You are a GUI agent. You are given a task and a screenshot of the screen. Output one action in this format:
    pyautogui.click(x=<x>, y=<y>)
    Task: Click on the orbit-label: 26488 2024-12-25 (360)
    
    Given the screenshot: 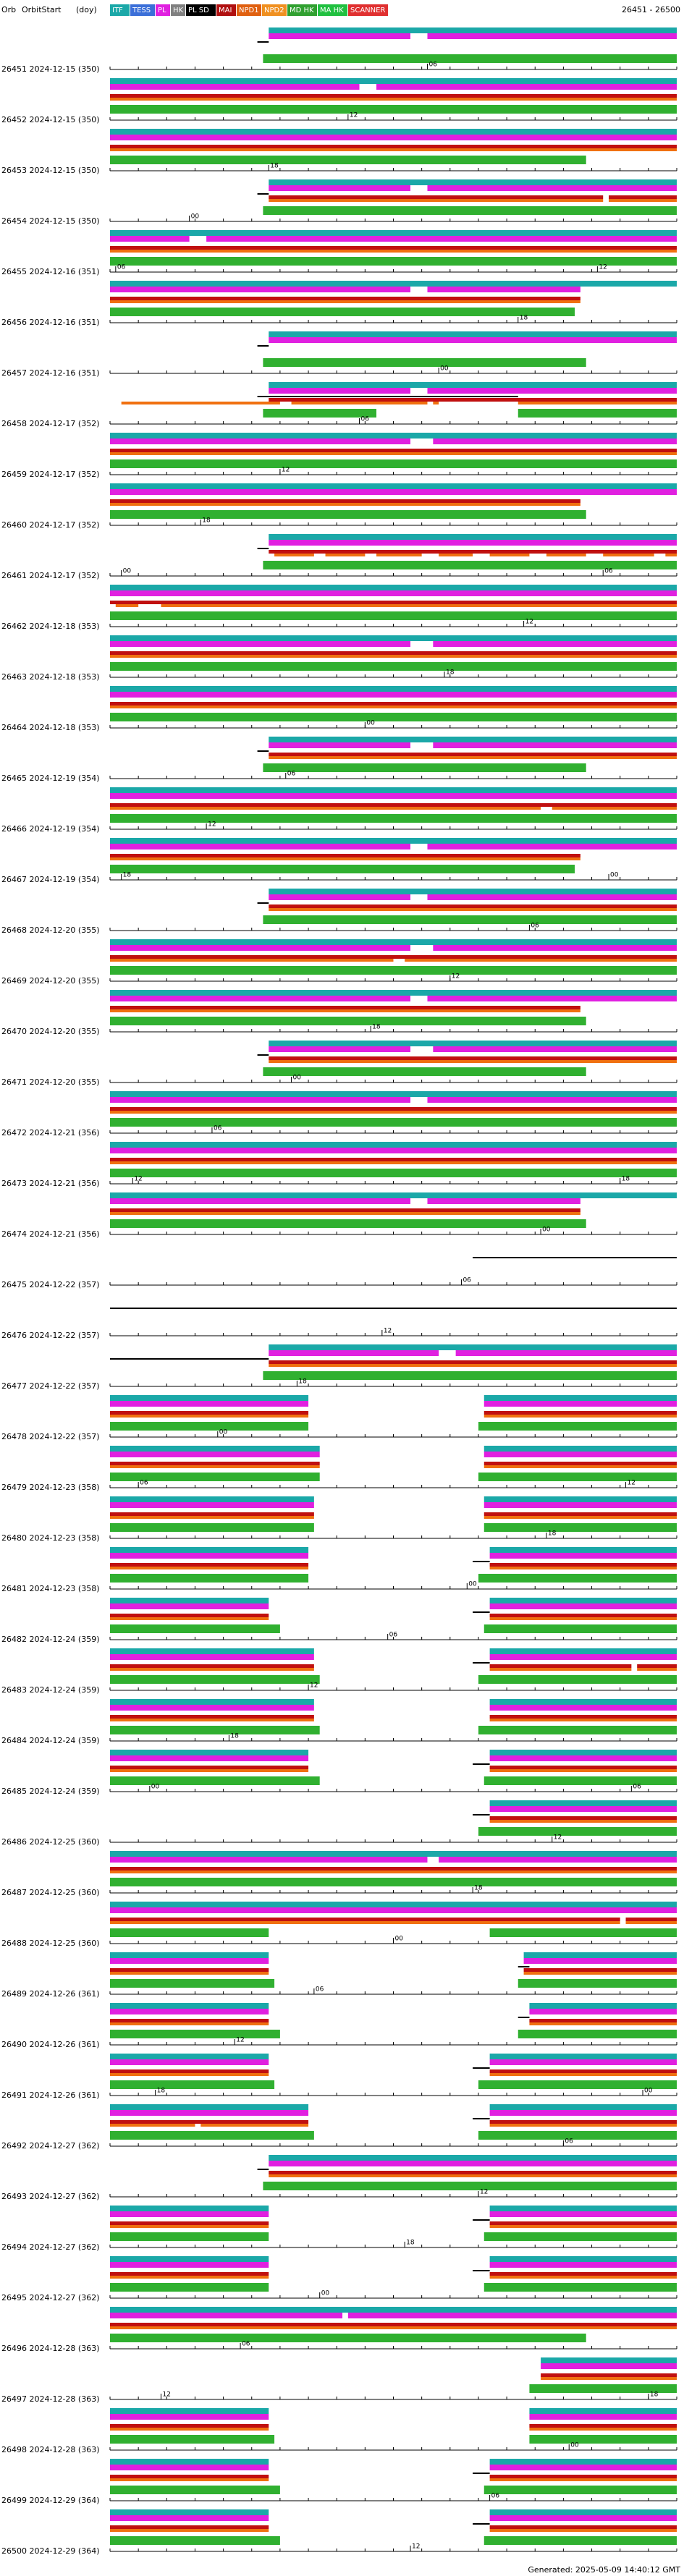 What is the action you would take?
    pyautogui.click(x=50, y=1943)
    